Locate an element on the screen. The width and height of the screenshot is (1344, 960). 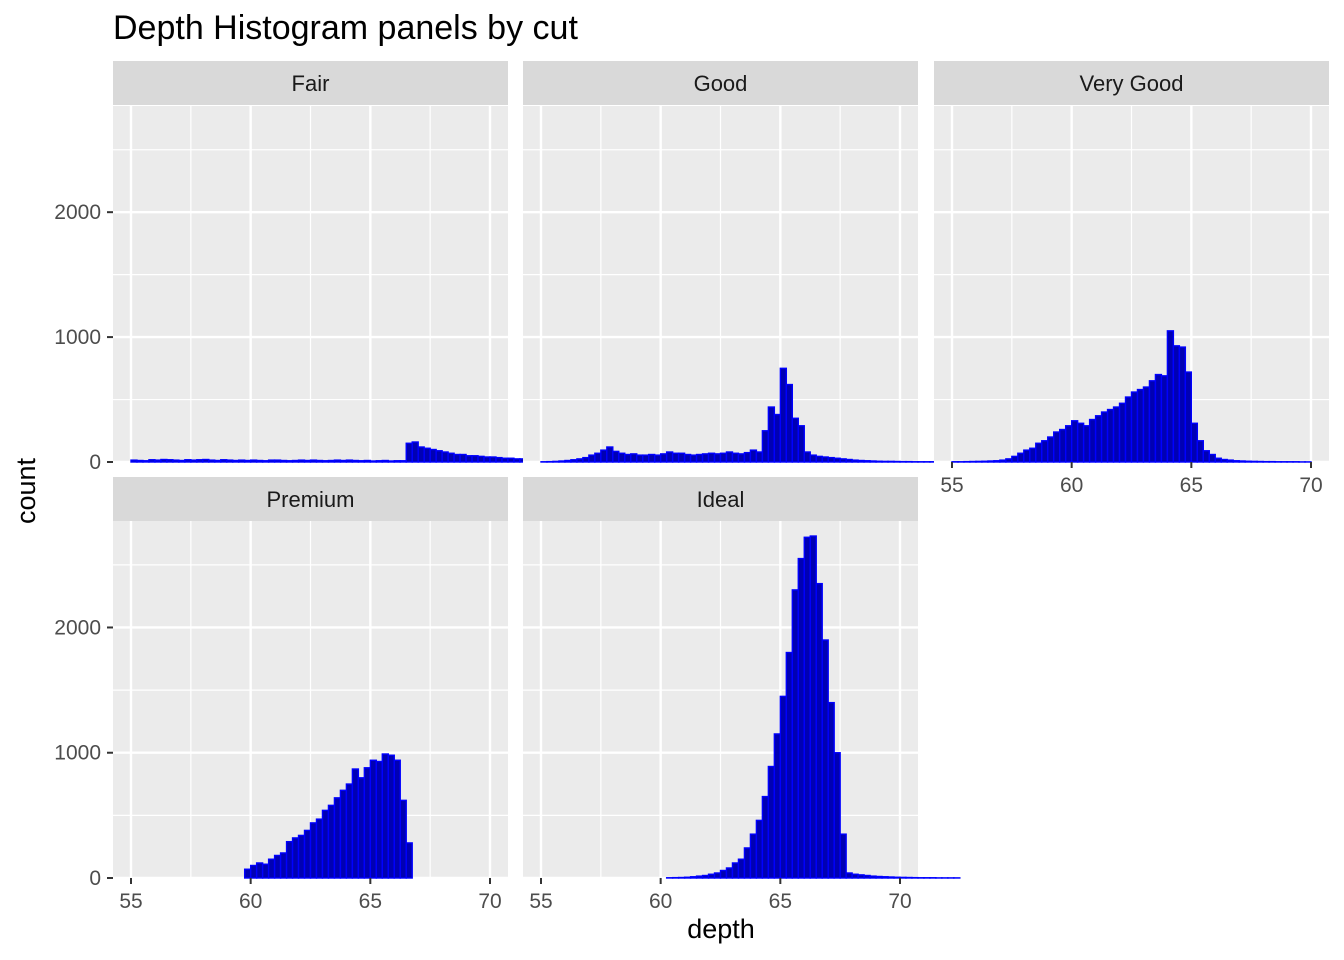
facet-panel-ideal: Ideal 55 60 65 70 is located at coordinates (742, 695).